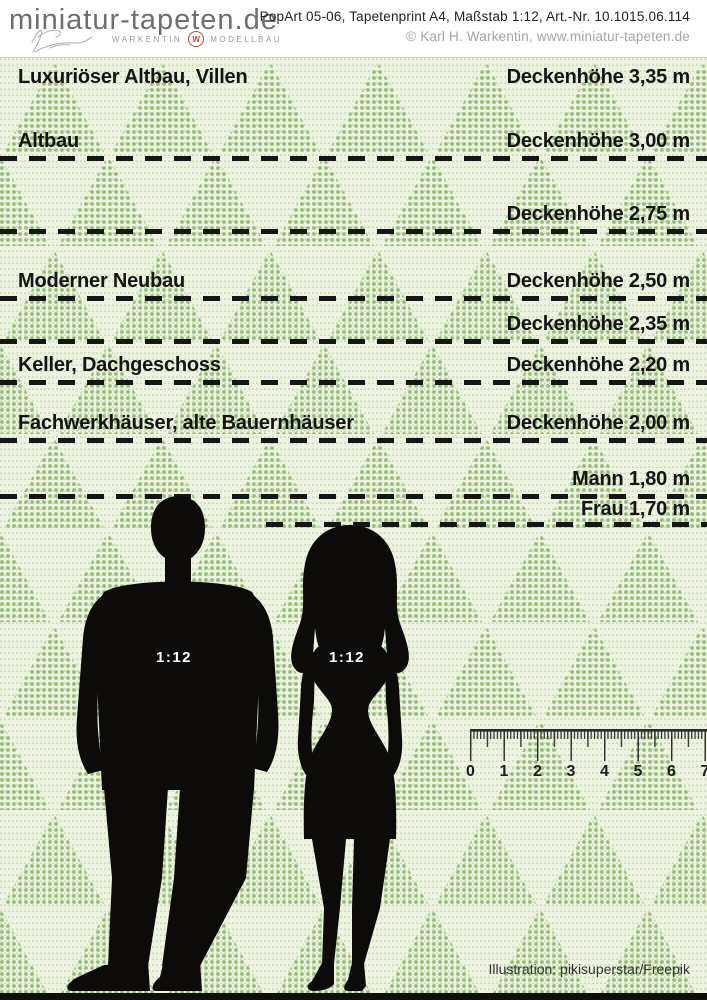 This screenshot has width=707, height=1000. Describe the element at coordinates (635, 509) in the screenshot. I see `row-label-right: Frau 1,70 m` at that location.